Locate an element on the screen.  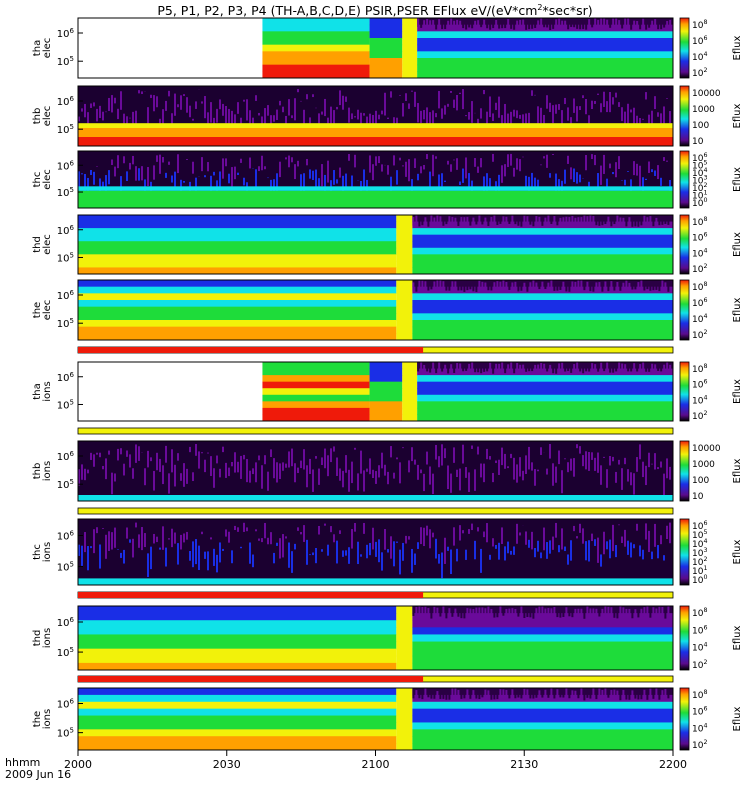
colorbar-tick-label: 106 is located at coordinates (699, 630).